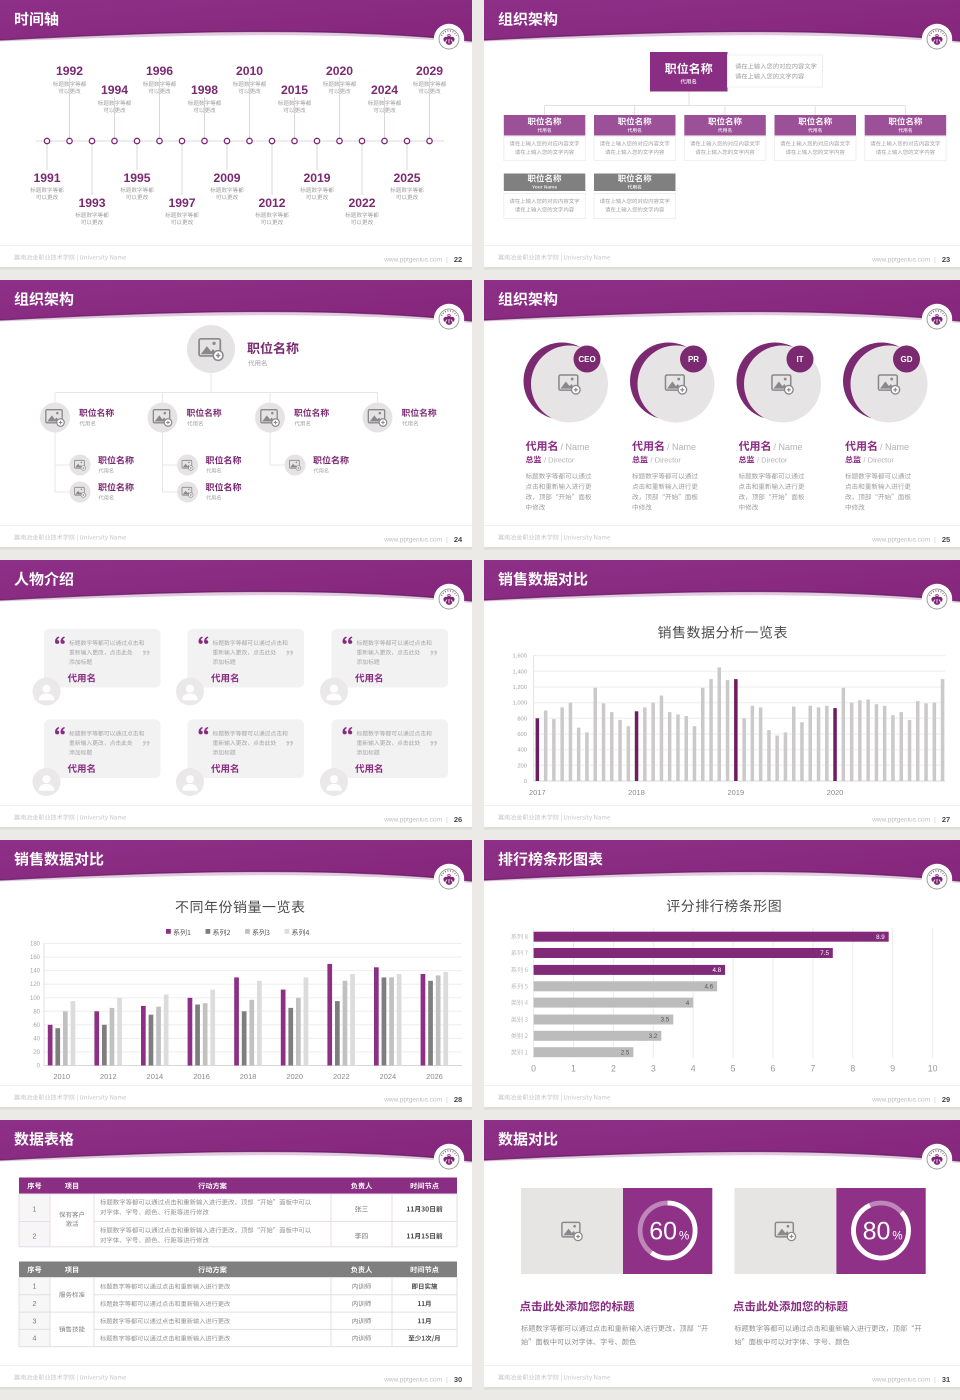  I want to click on svg-text: 400, so click(522, 751).